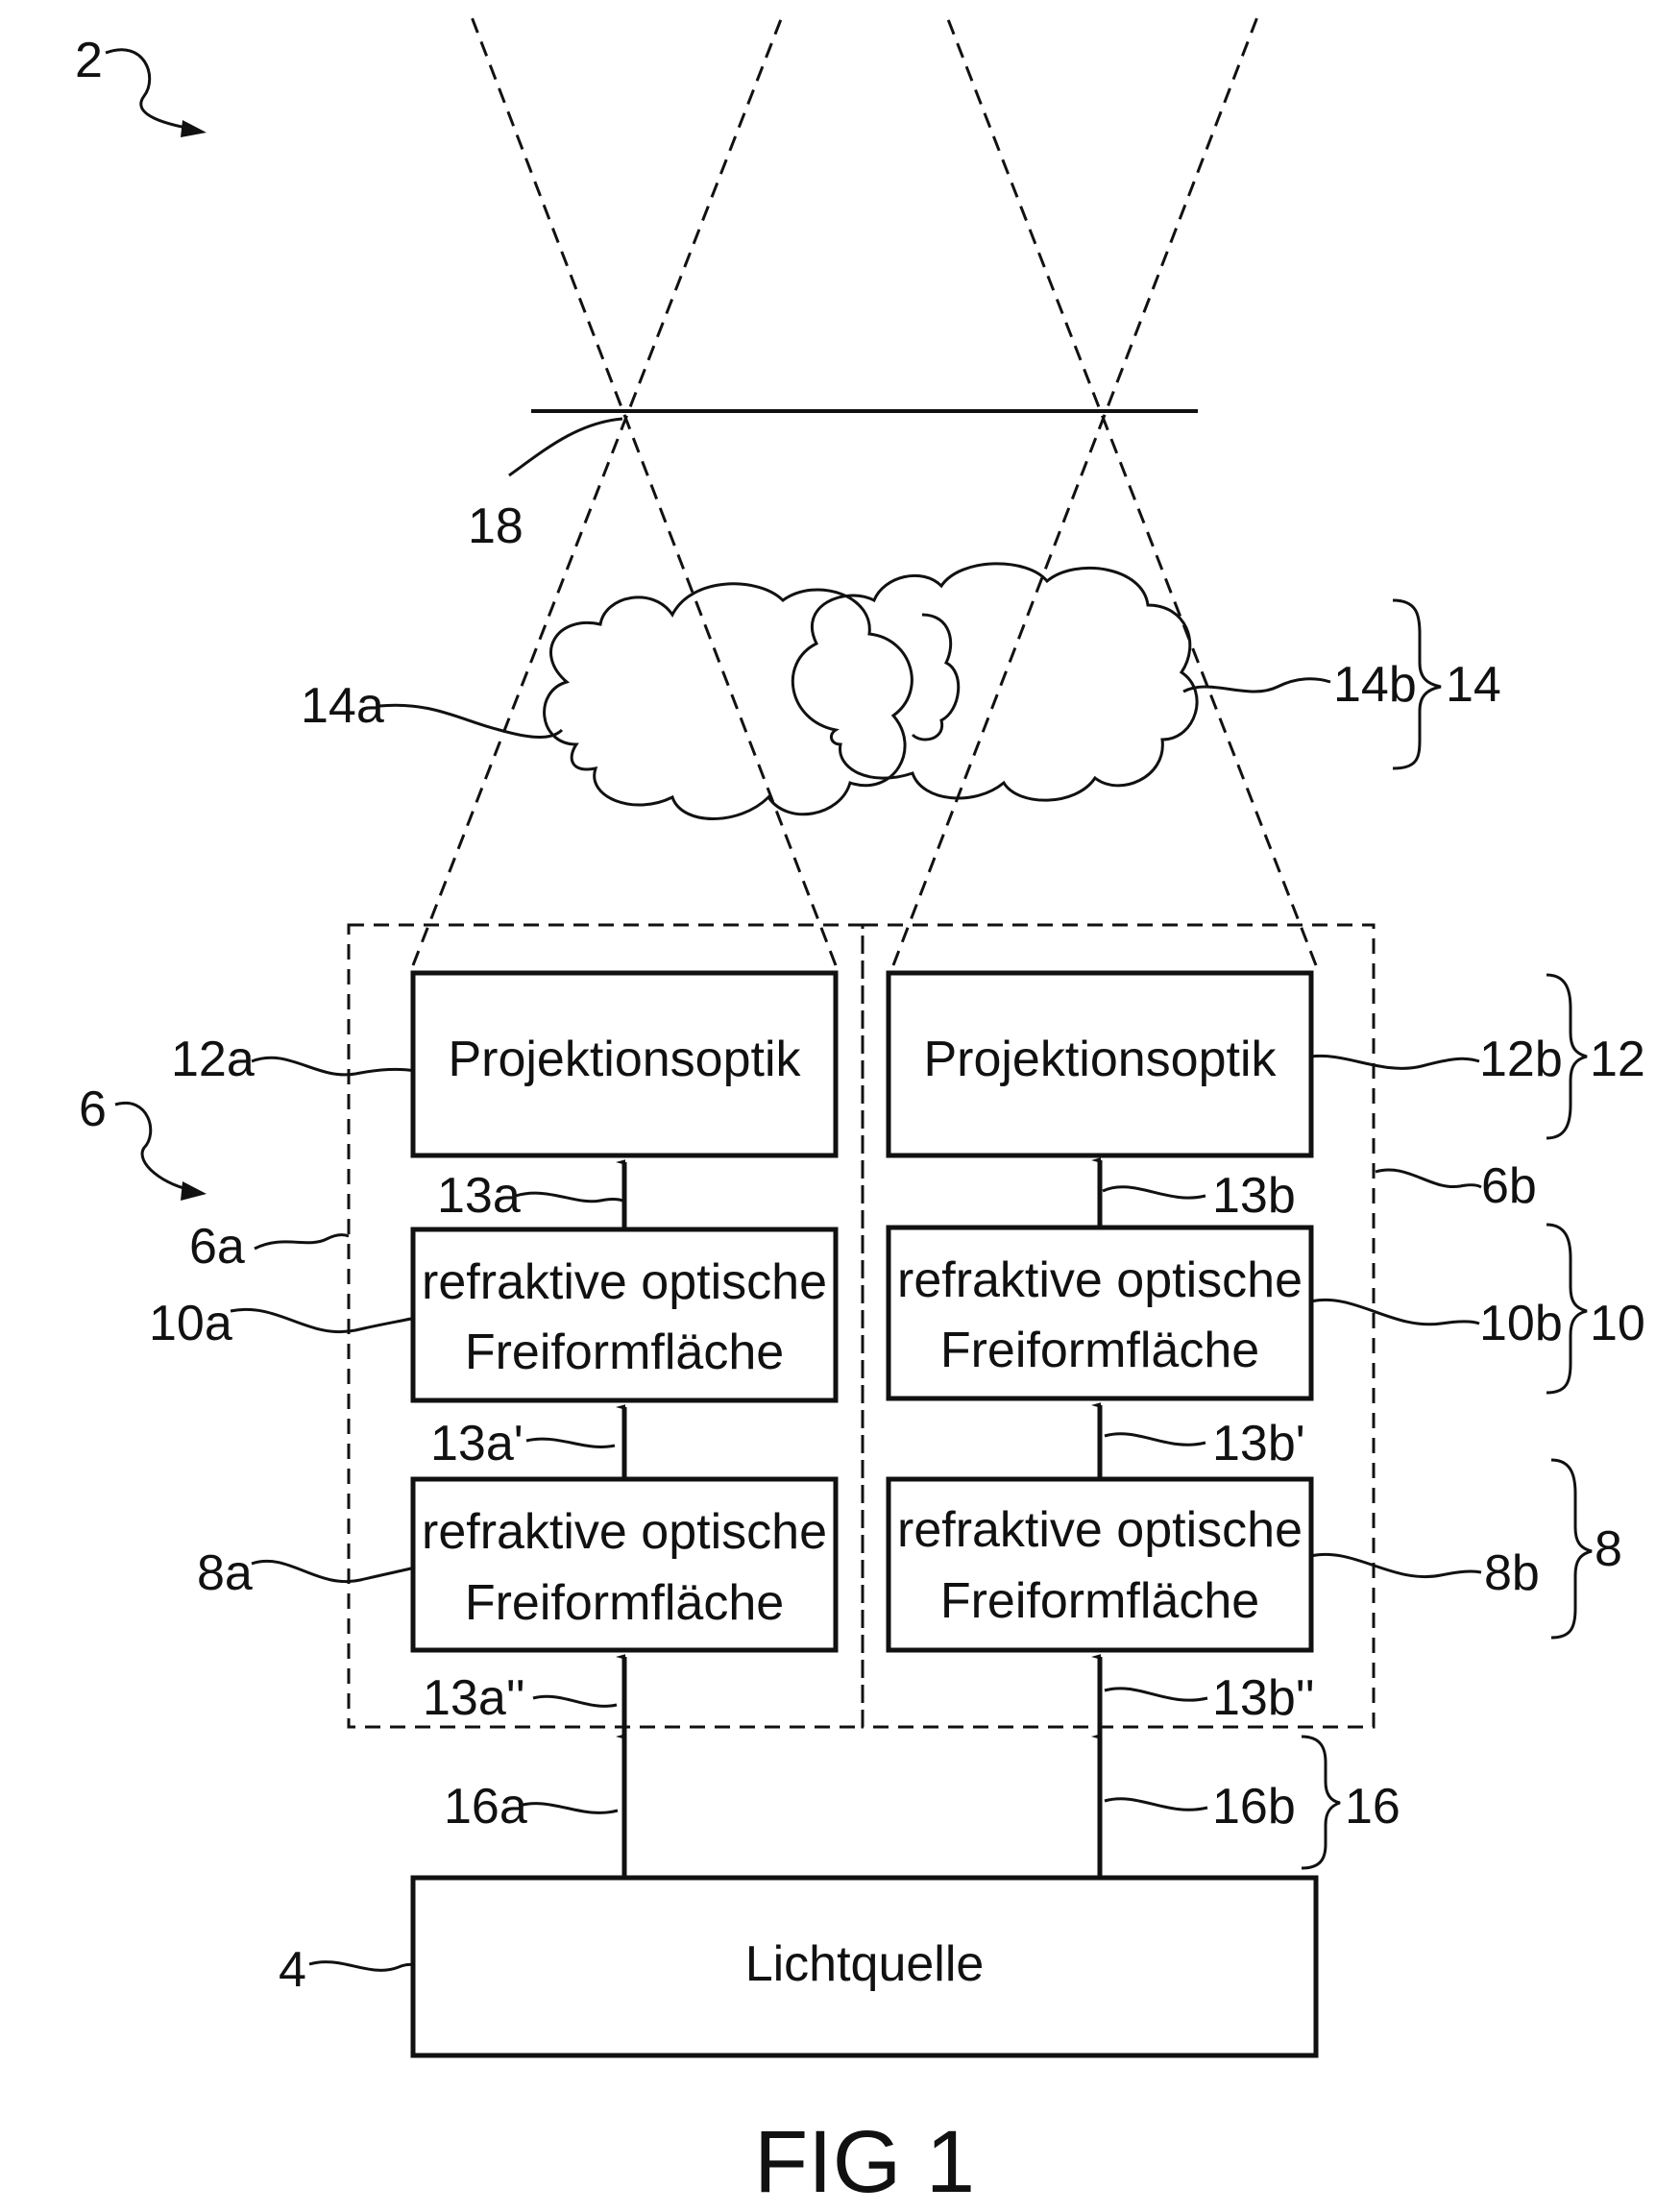  What do you see at coordinates (362, 1966) in the screenshot?
I see `ref-4-leader` at bounding box center [362, 1966].